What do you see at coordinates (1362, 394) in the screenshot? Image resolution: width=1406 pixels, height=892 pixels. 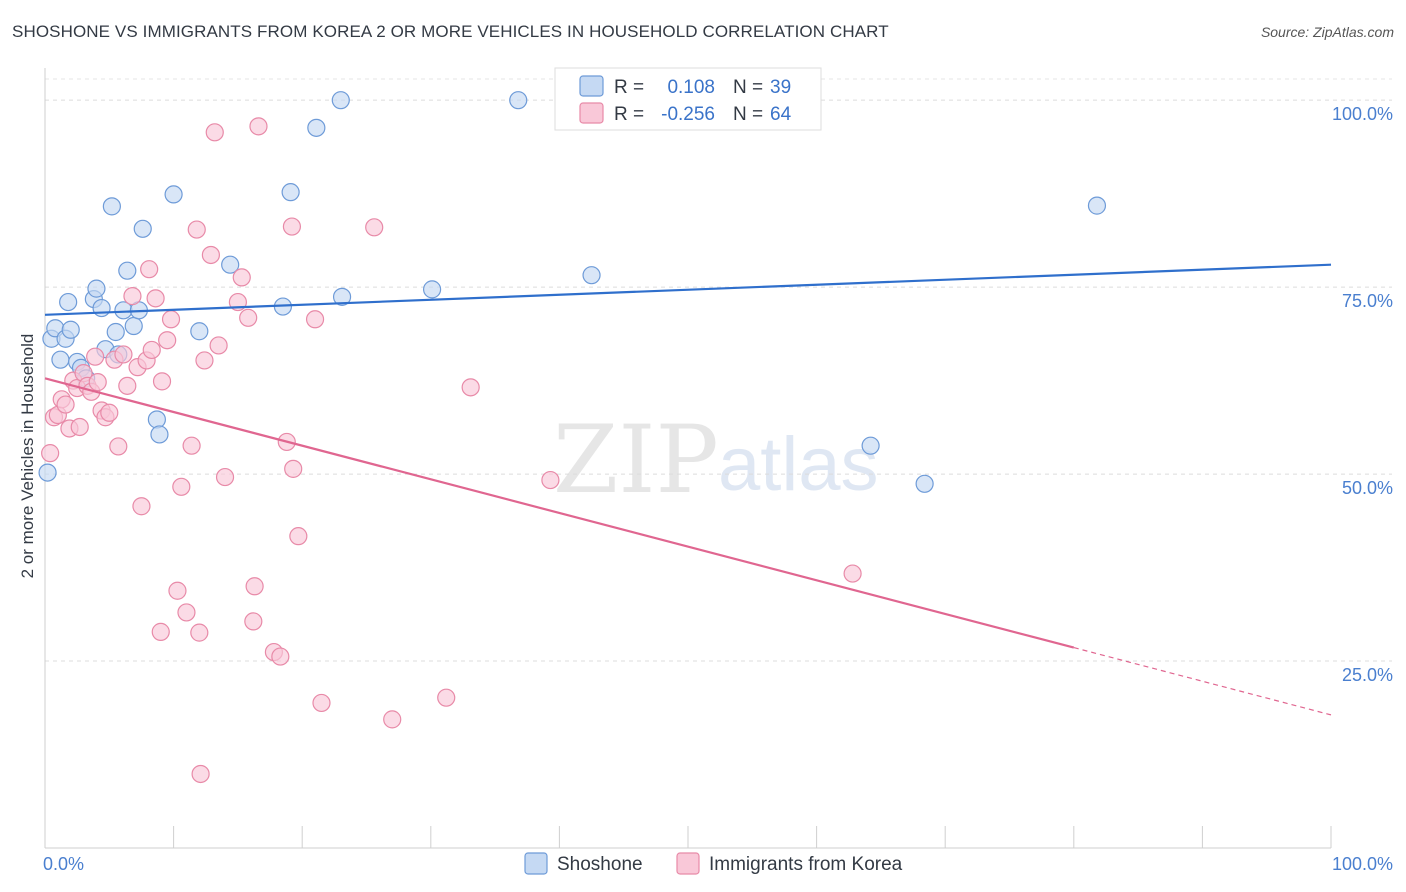 I see `y-tick-labels: 25.0% 50.0% 75.0% 100.0%` at bounding box center [1362, 394].